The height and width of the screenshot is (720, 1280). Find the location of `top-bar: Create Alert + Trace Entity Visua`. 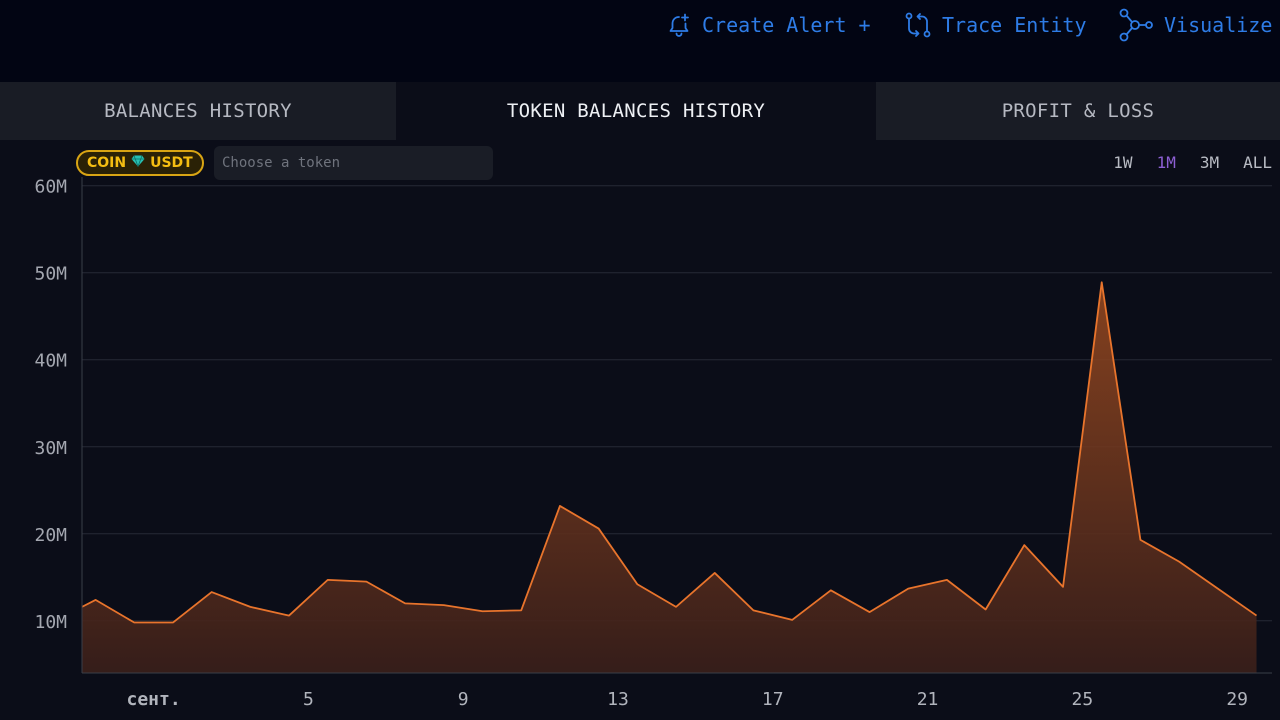

top-bar: Create Alert + Trace Entity Visua is located at coordinates (640, 41).